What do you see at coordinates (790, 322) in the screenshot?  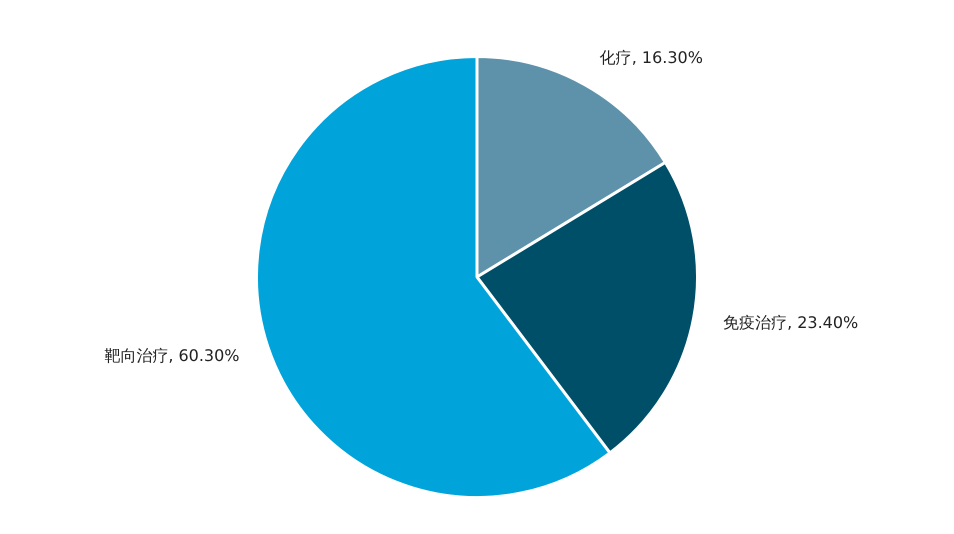 I see `slice-label: 免疫治疗, 23.40%` at bounding box center [790, 322].